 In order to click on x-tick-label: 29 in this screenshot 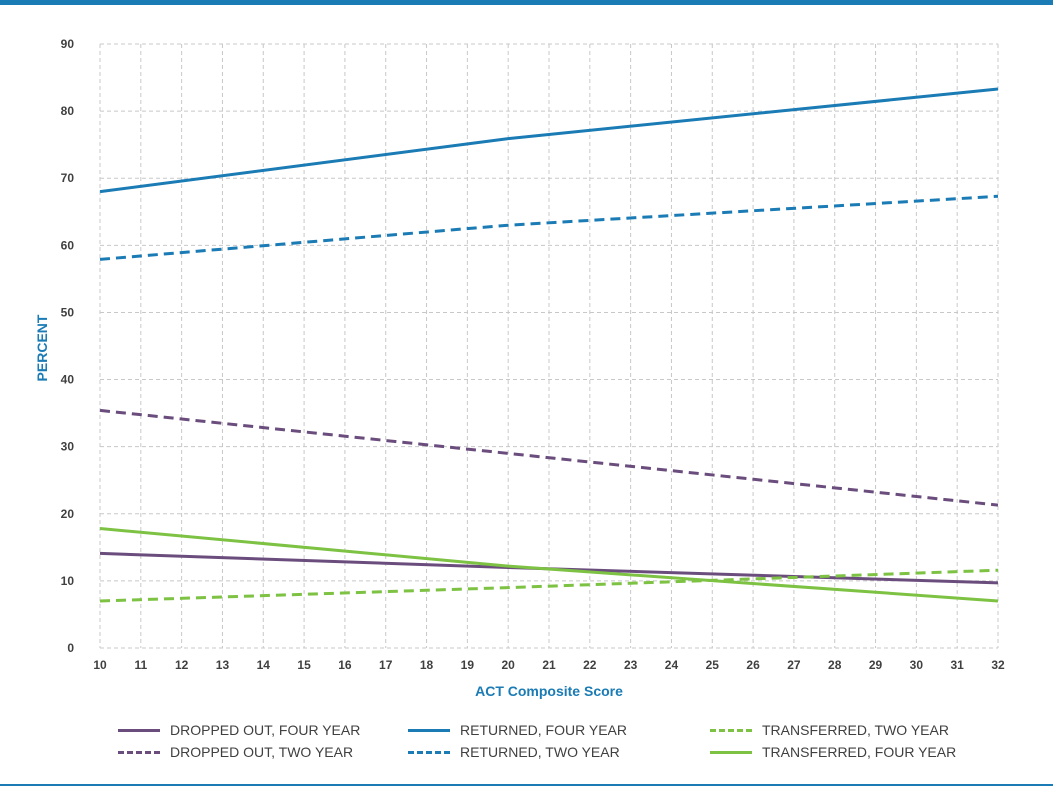, I will do `click(876, 665)`.